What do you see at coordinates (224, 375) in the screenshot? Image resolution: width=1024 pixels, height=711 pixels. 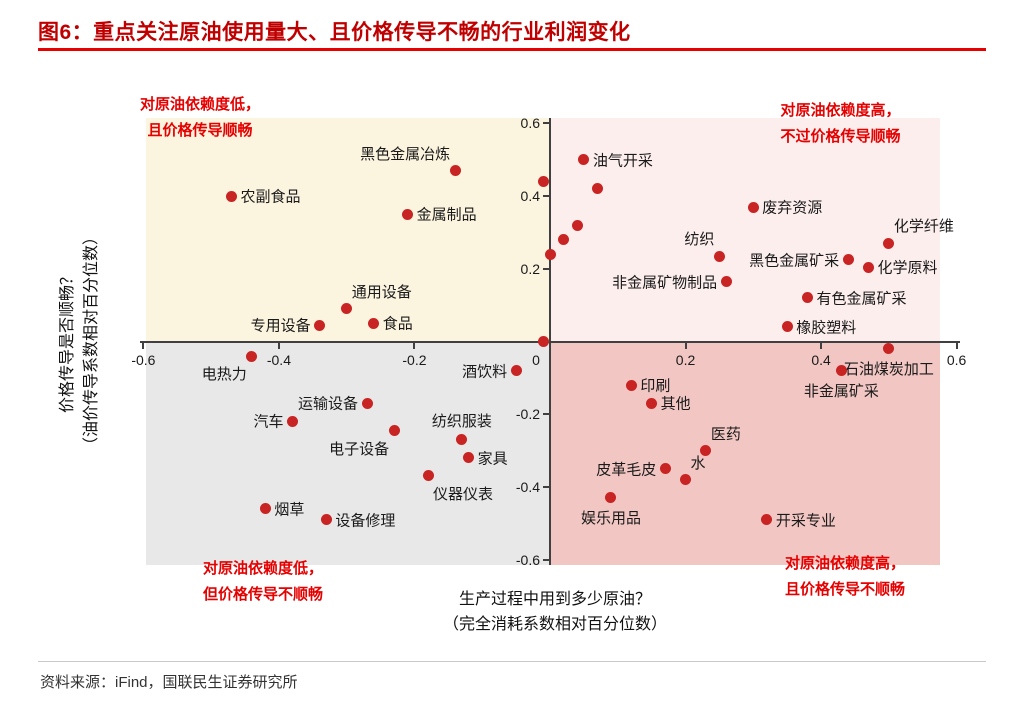 I see `point-label: 电热力` at bounding box center [224, 375].